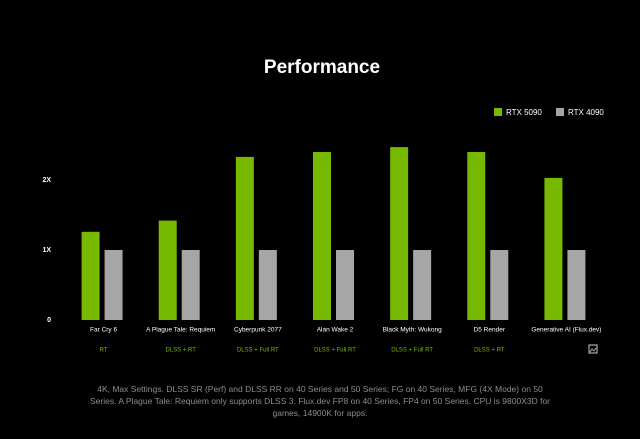 This screenshot has width=640, height=439. What do you see at coordinates (335, 330) in the screenshot?
I see `x-tick-label: Alan Wake 2` at bounding box center [335, 330].